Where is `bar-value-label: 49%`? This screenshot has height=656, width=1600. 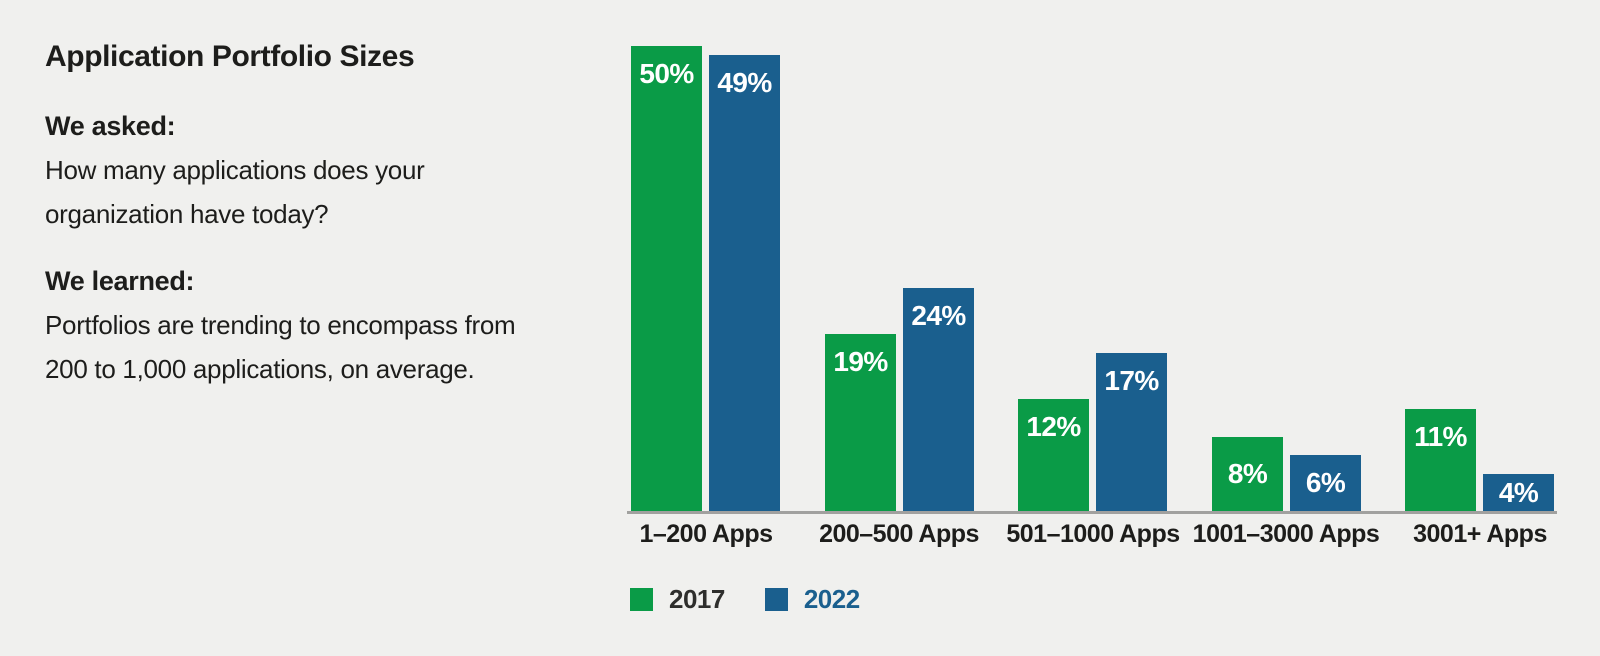 bar-value-label: 49% is located at coordinates (744, 82).